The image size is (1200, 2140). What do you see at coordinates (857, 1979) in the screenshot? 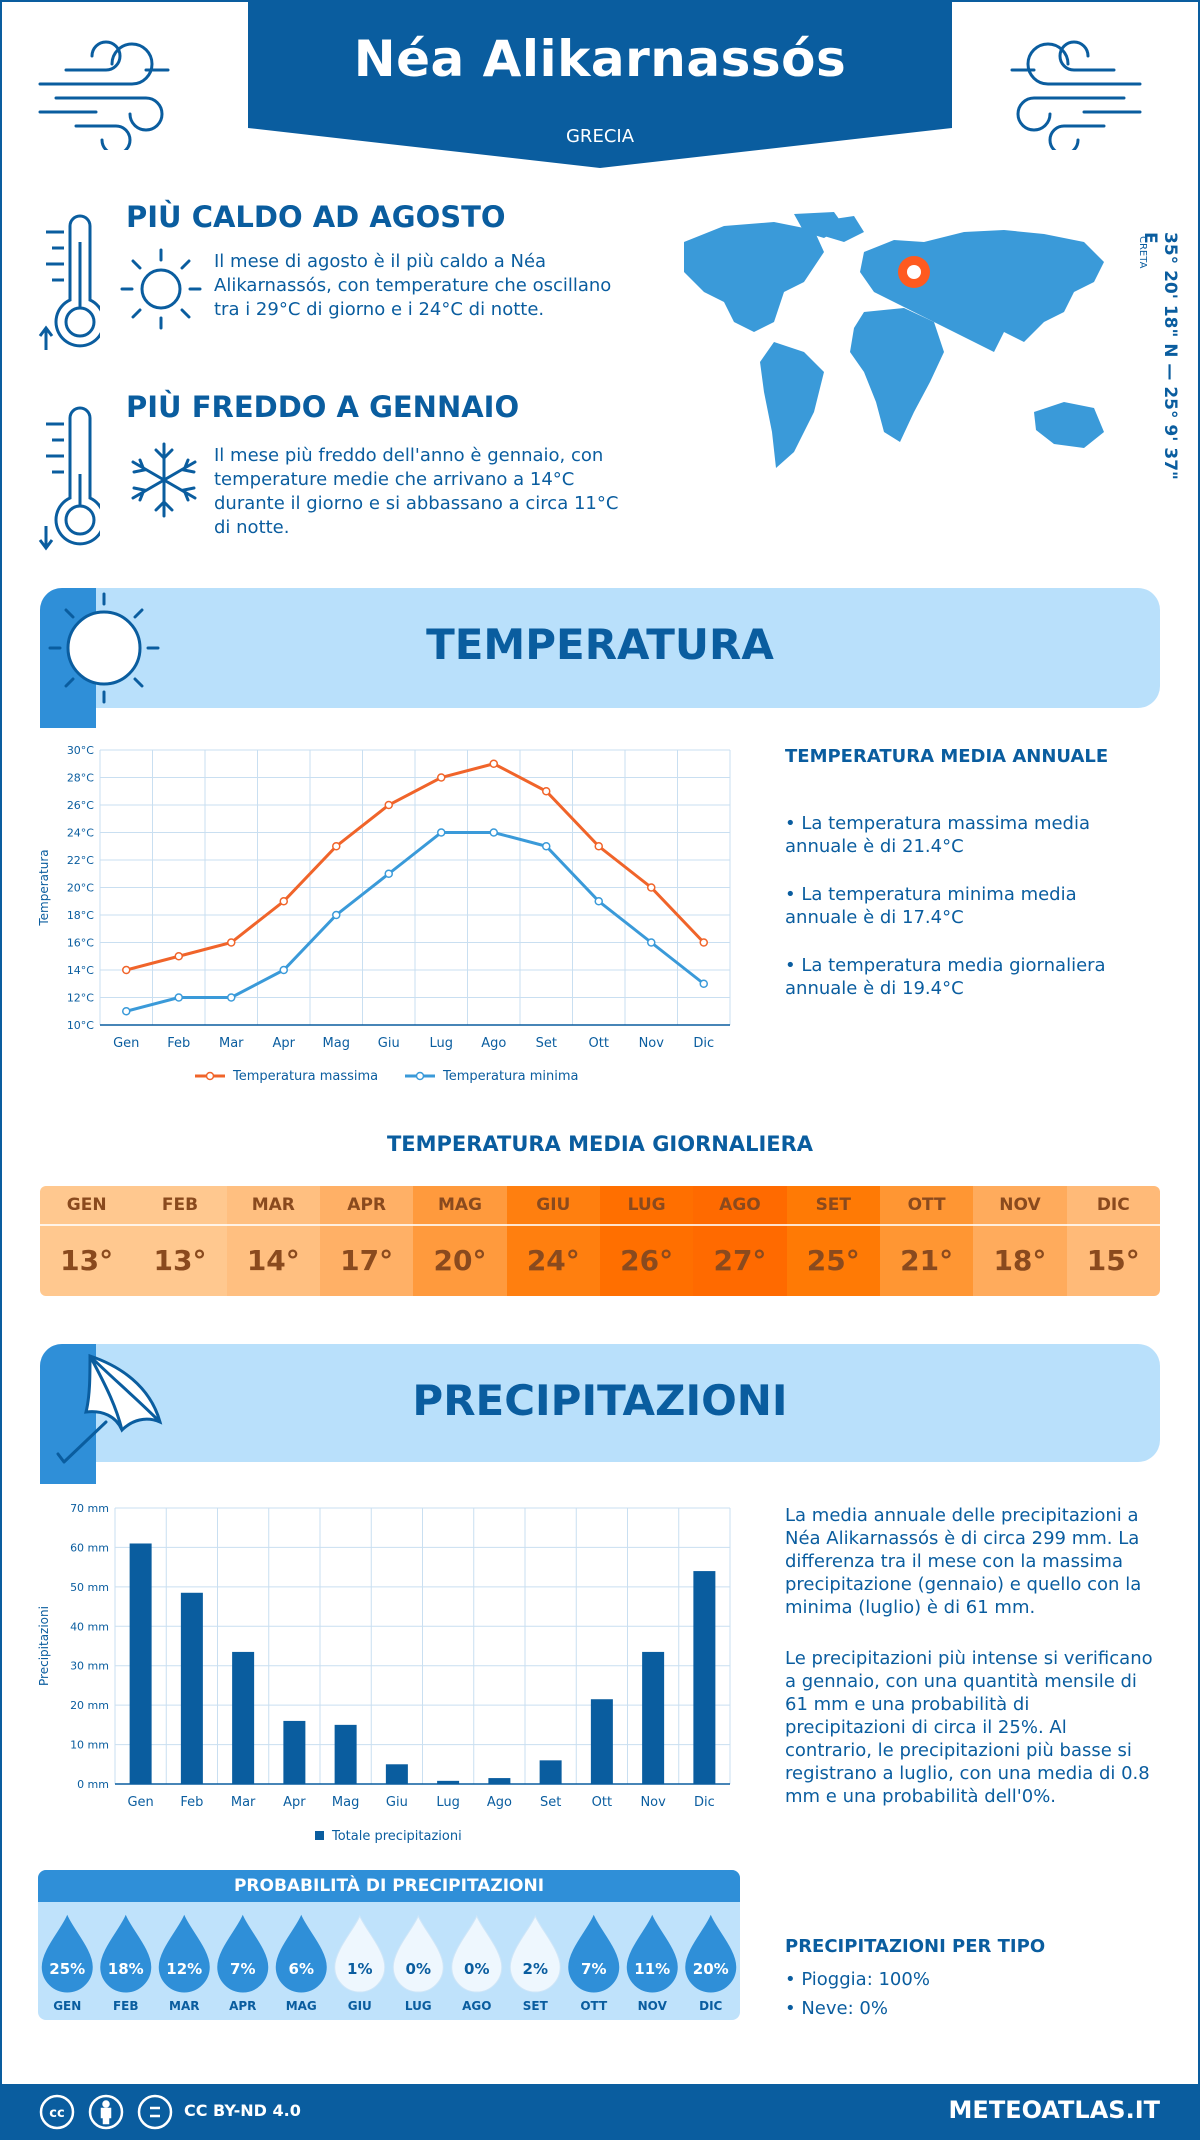
I see `precip-type-item: • Pioggia: 100%` at bounding box center [857, 1979].